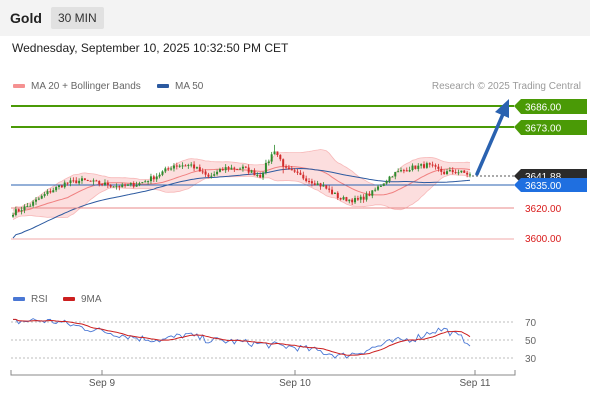  I want to click on timeframe-badge: 30 MIN, so click(77, 18).